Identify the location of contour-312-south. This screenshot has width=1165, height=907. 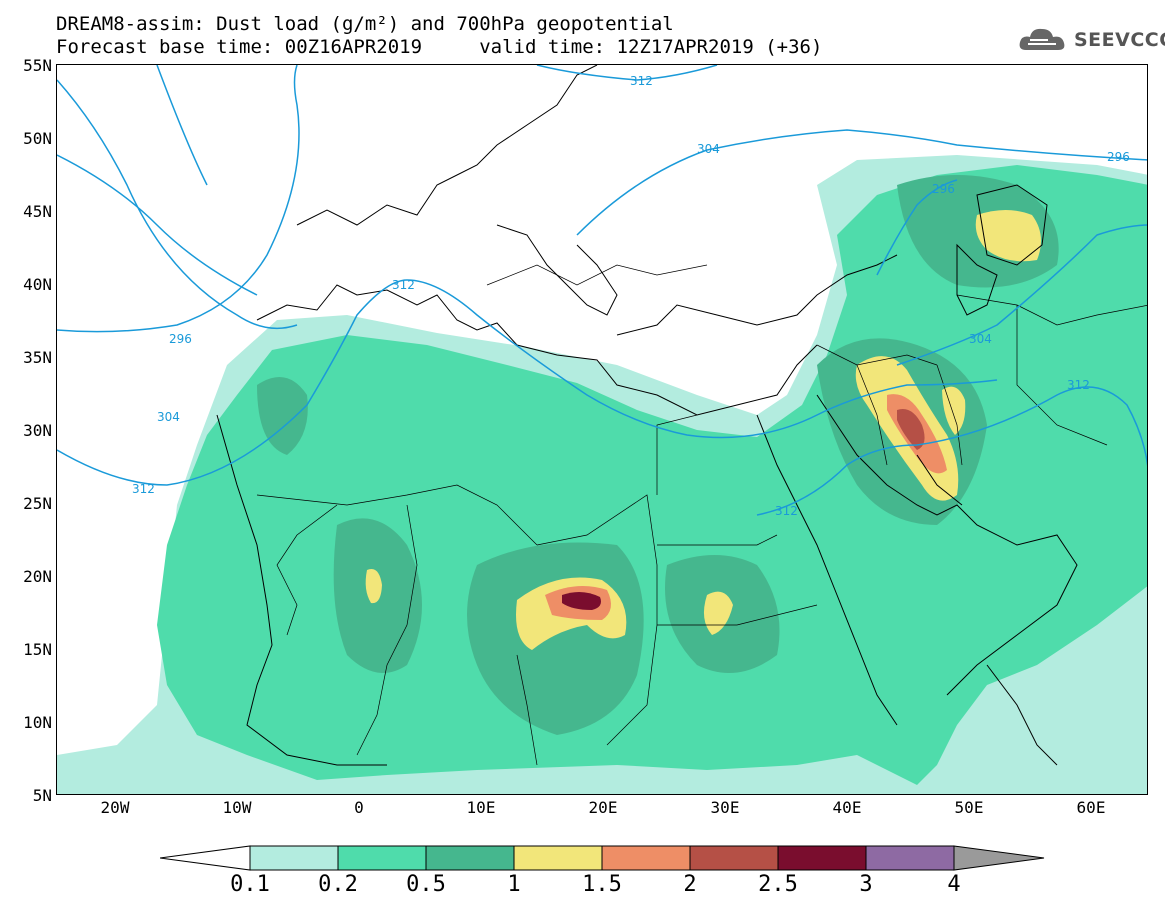
(182, 125).